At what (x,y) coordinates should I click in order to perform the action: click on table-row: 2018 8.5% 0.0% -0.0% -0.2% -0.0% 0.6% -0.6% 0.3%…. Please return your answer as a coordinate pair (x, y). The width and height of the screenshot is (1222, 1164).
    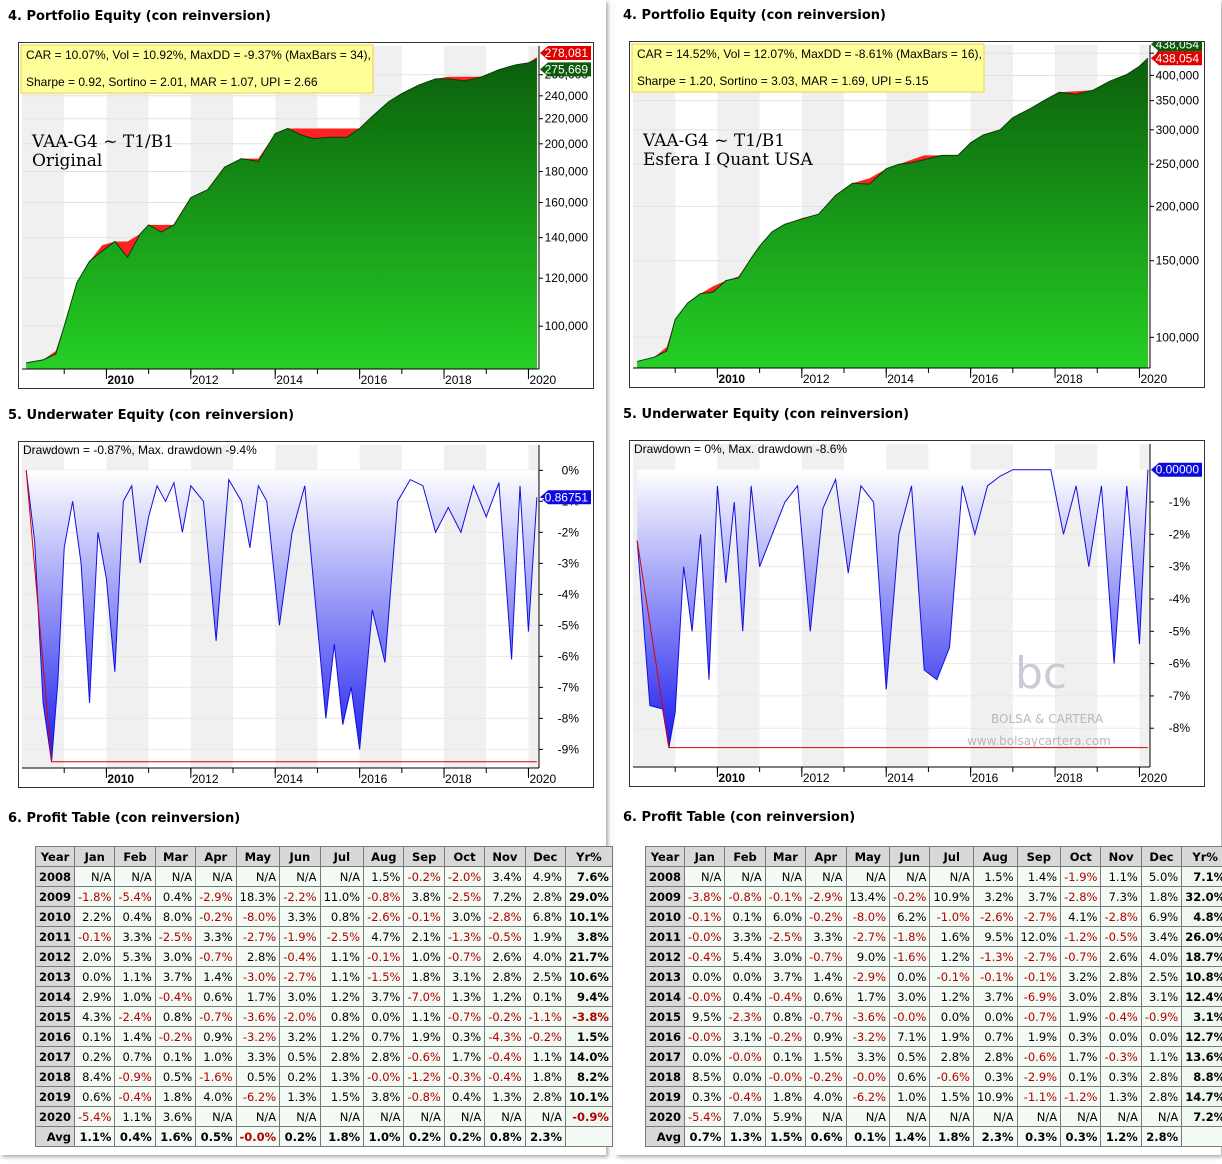
    Looking at the image, I should click on (933, 1076).